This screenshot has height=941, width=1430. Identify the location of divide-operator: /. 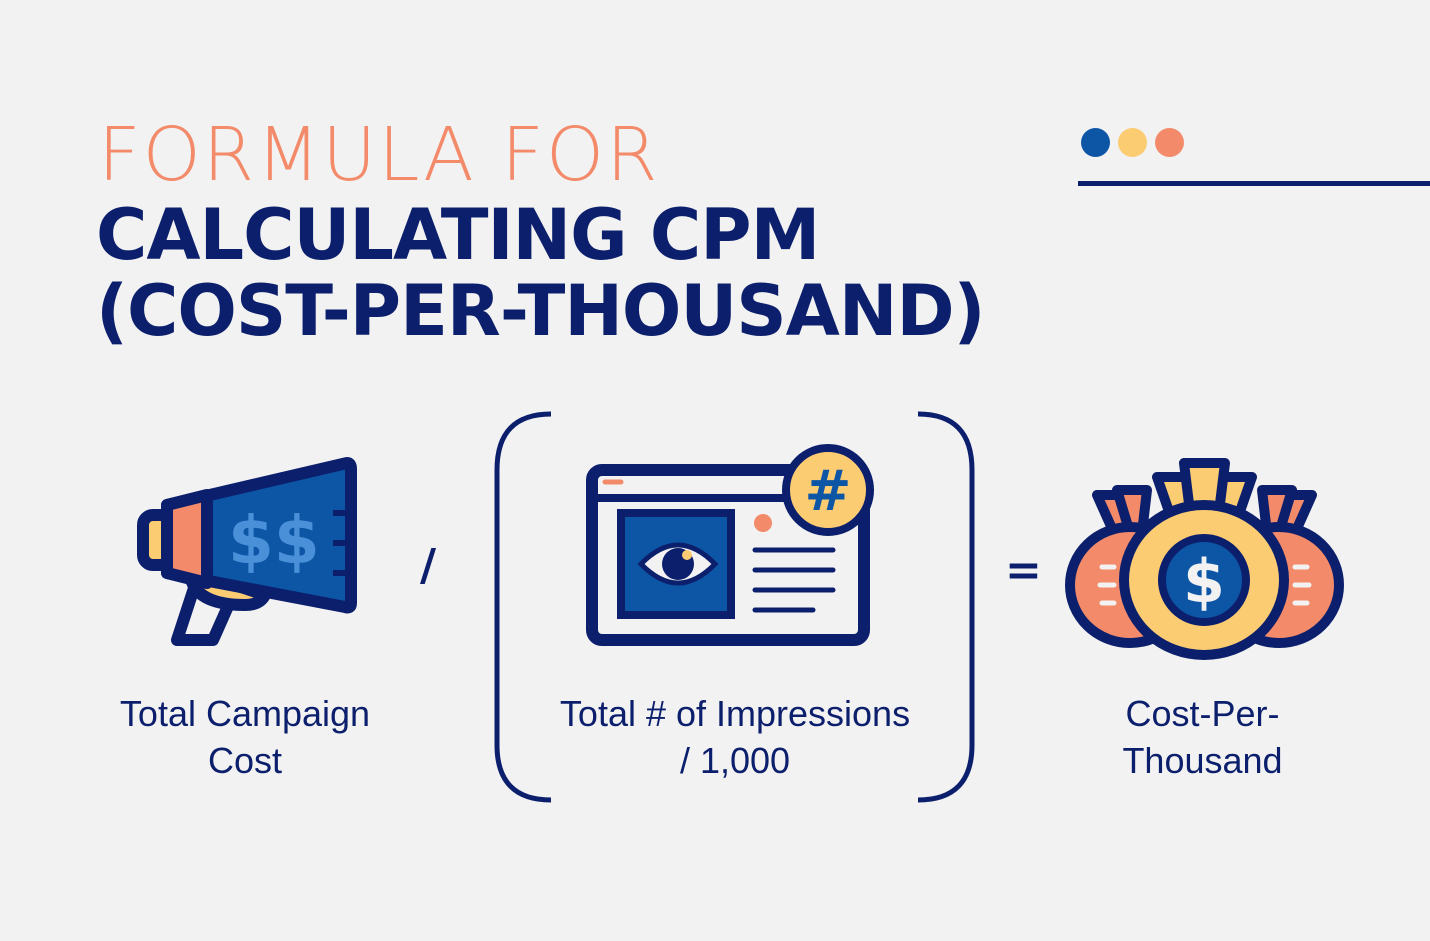
(428, 565).